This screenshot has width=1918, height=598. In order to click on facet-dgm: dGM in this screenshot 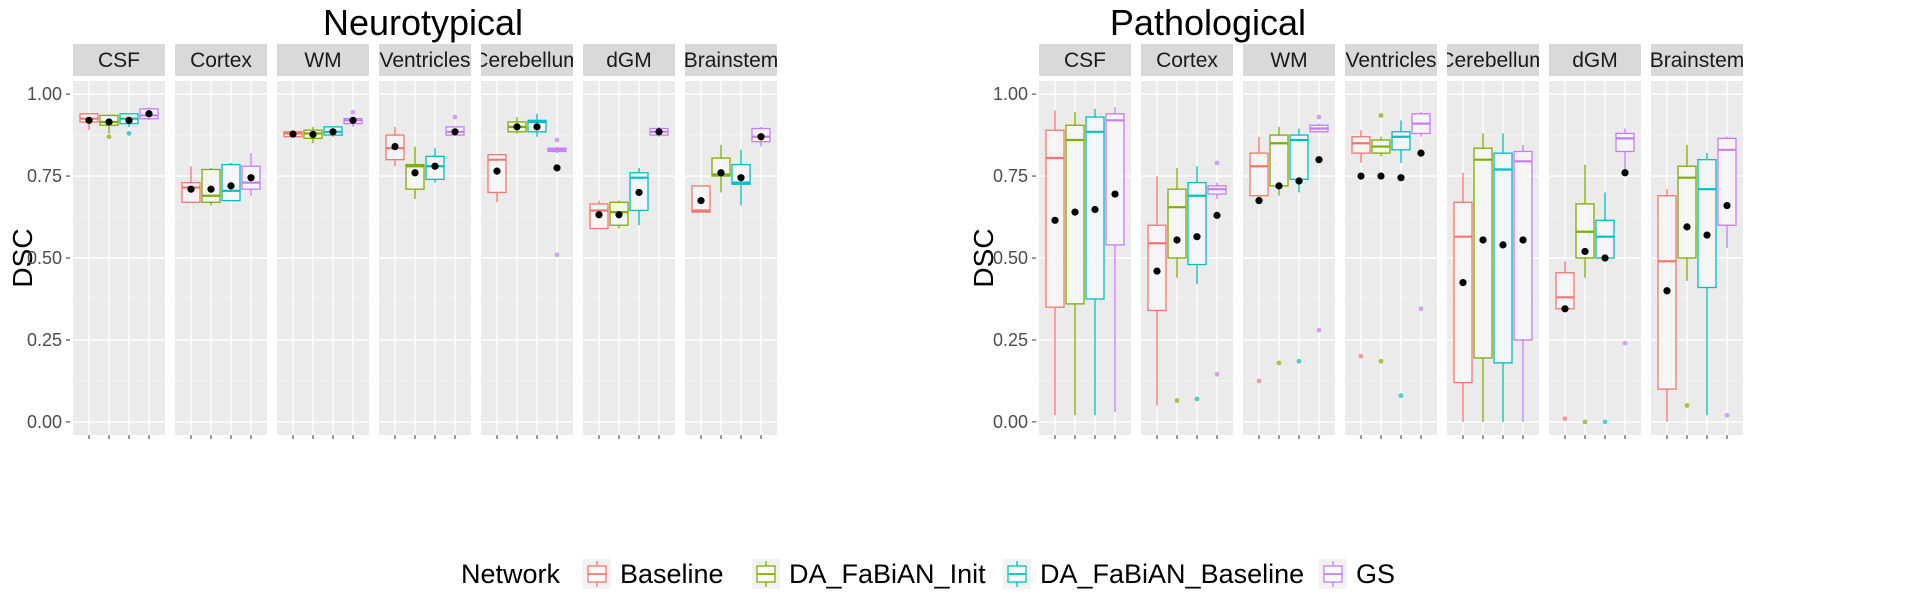, I will do `click(1595, 241)`.